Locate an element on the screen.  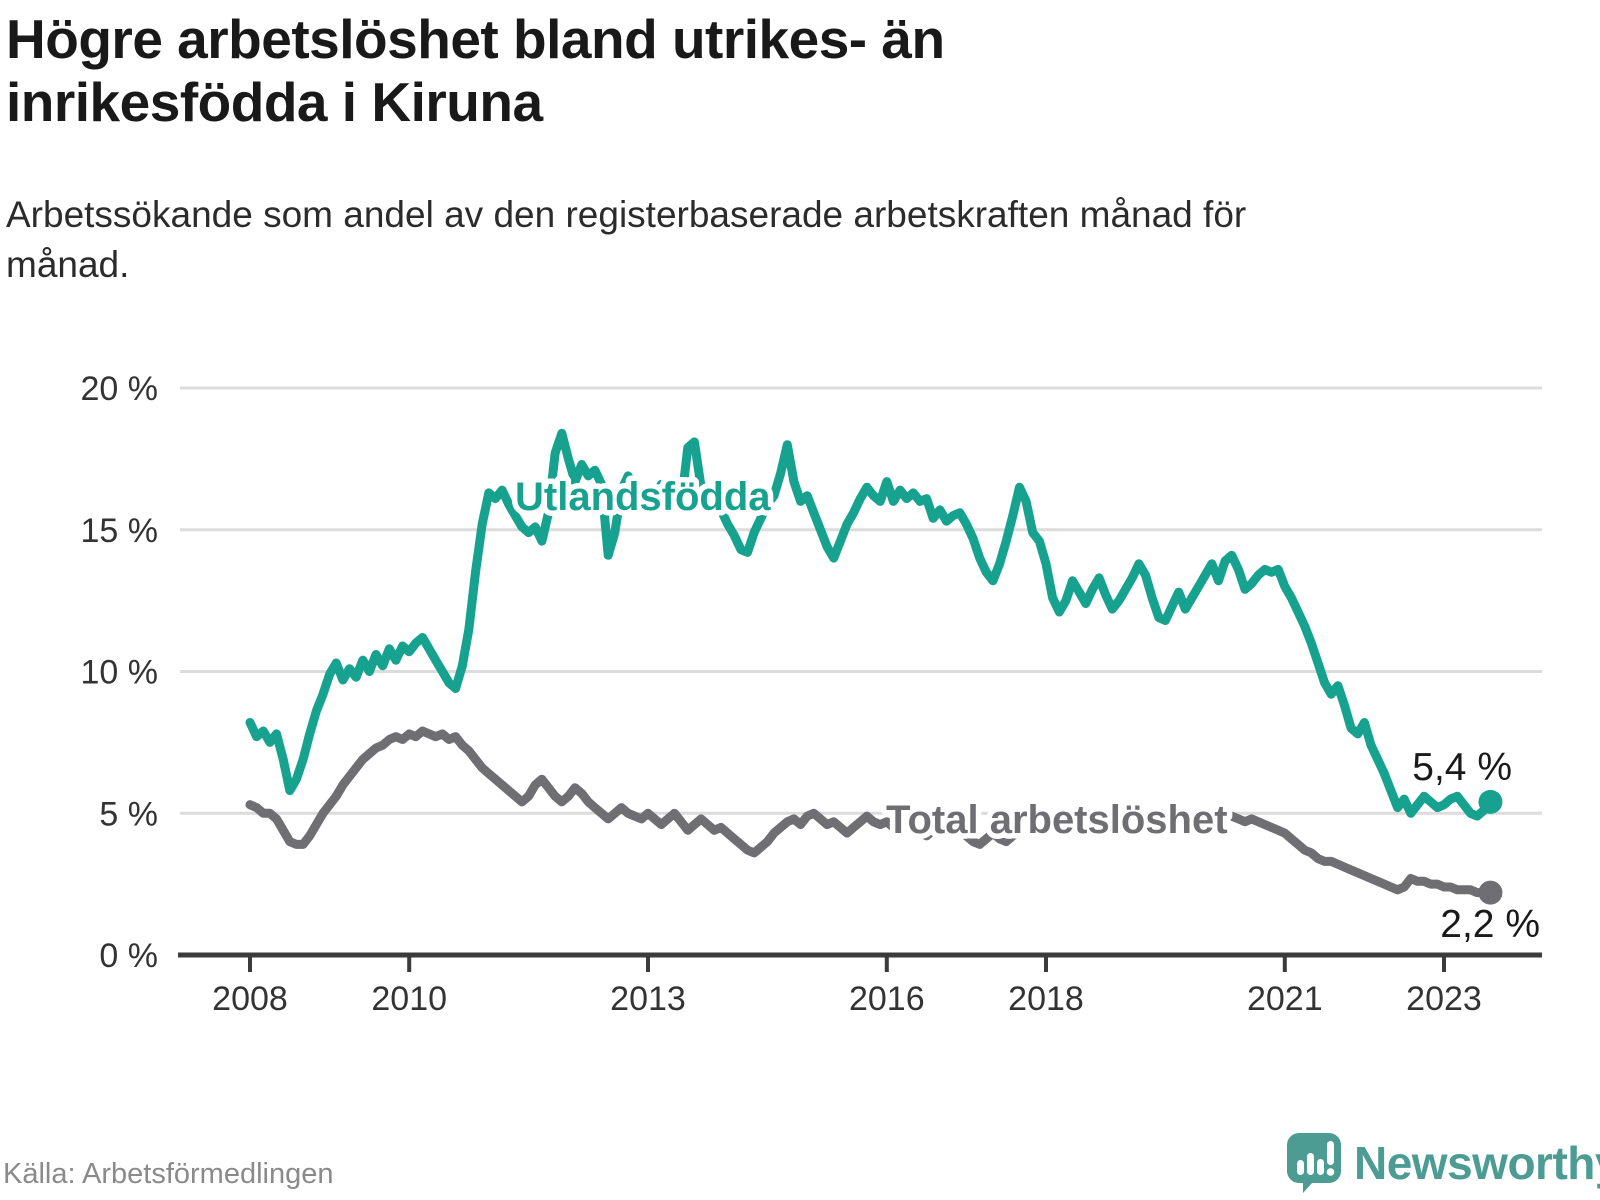
x-tick-label-2018: 2018 is located at coordinates (1046, 999).